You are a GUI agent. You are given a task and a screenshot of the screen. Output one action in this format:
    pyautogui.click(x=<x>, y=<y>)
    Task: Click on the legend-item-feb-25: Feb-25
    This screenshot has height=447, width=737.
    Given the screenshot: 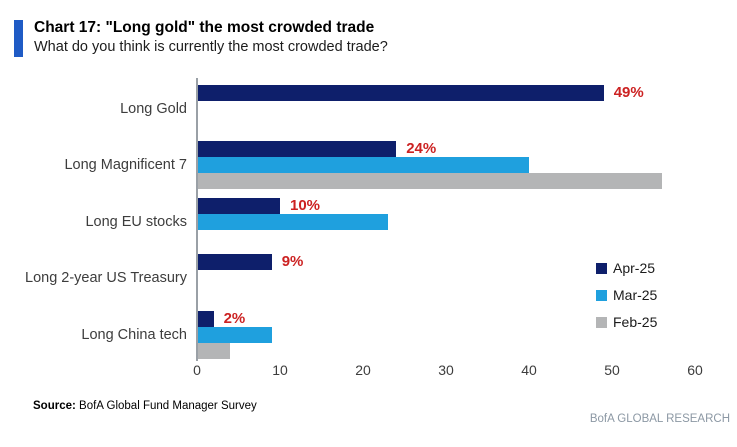 What is the action you would take?
    pyautogui.click(x=627, y=322)
    